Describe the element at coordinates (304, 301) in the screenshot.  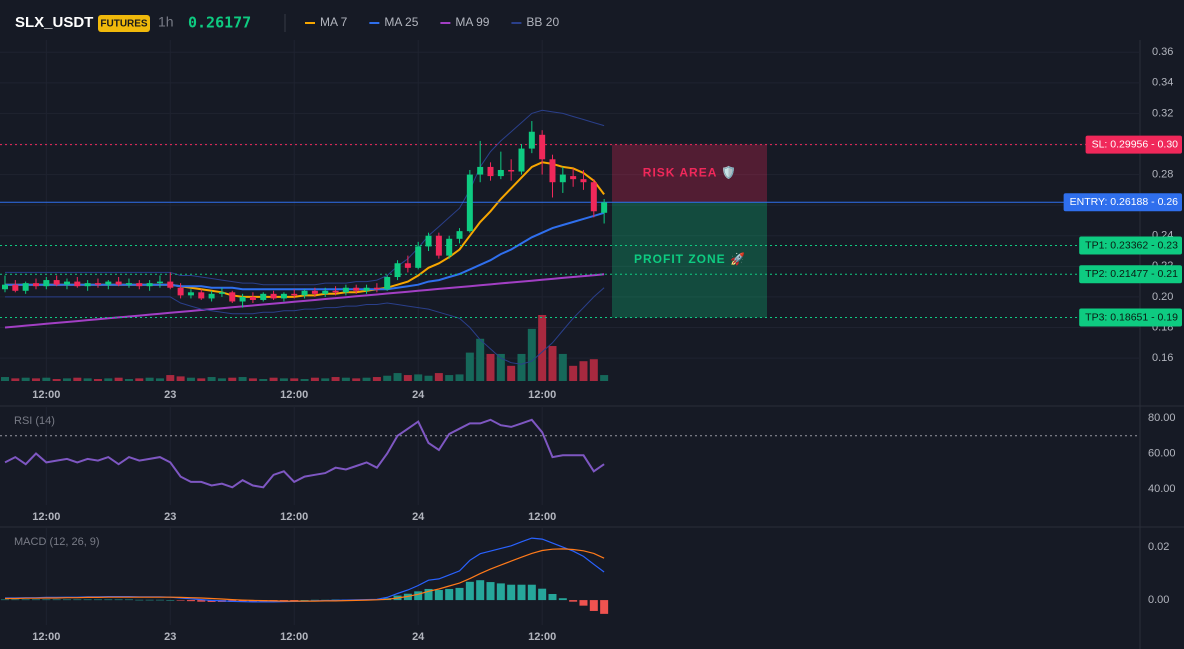
I see `ma-line` at that location.